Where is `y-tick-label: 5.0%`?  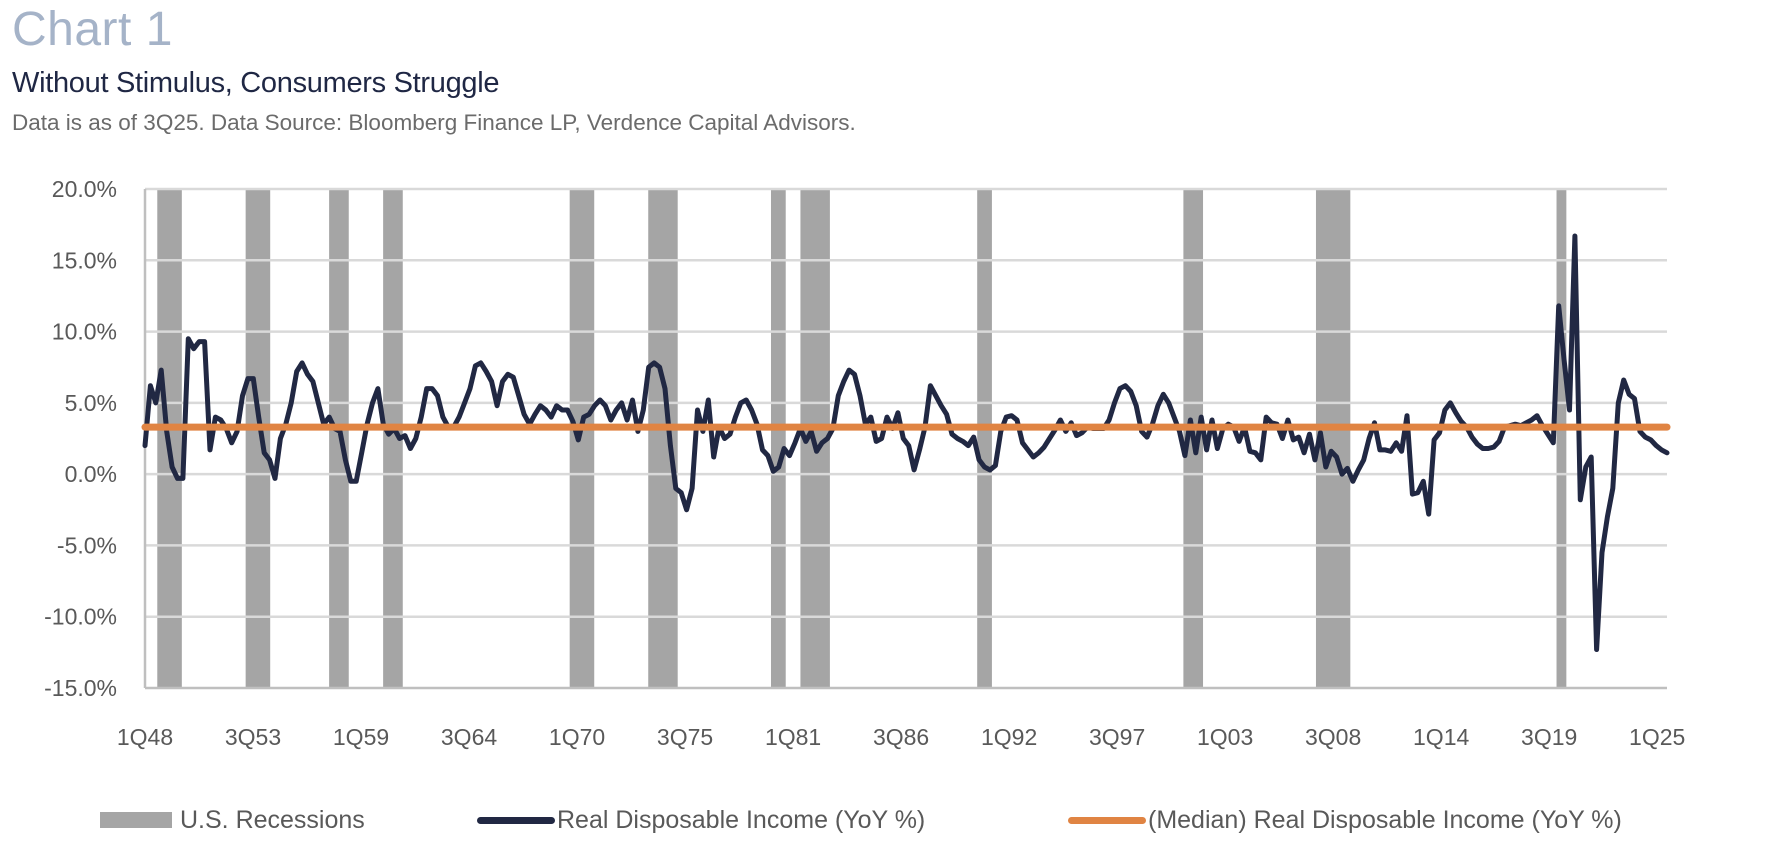 y-tick-label: 5.0% is located at coordinates (91, 403).